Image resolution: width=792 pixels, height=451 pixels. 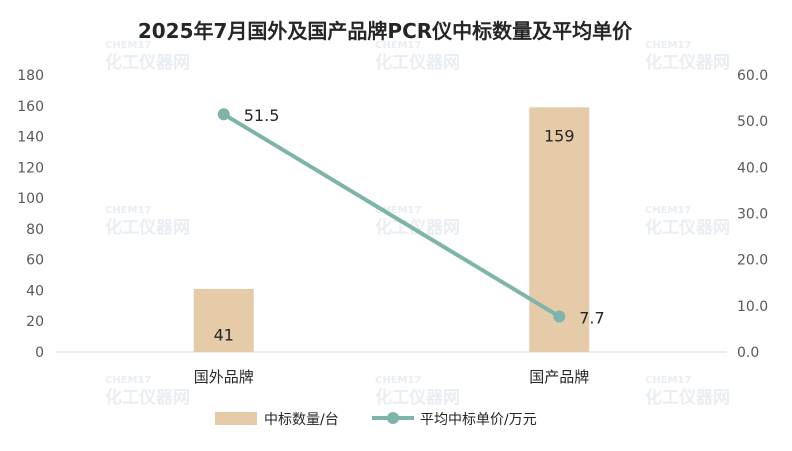 I want to click on legend-line-label: 平均中标单价/万元, so click(x=478, y=420).